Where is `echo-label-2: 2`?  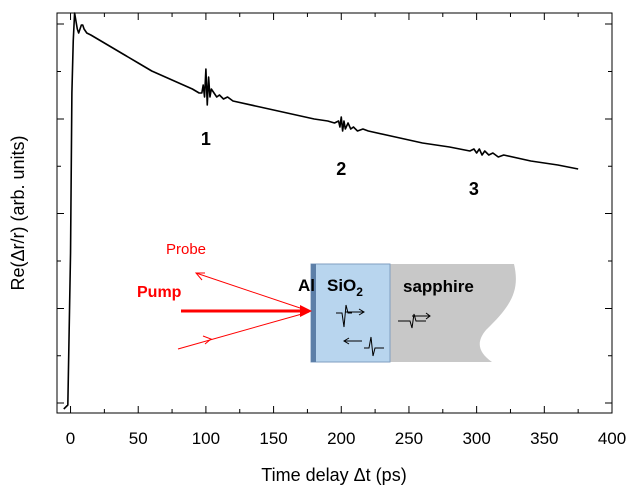 echo-label-2: 2 is located at coordinates (341, 169).